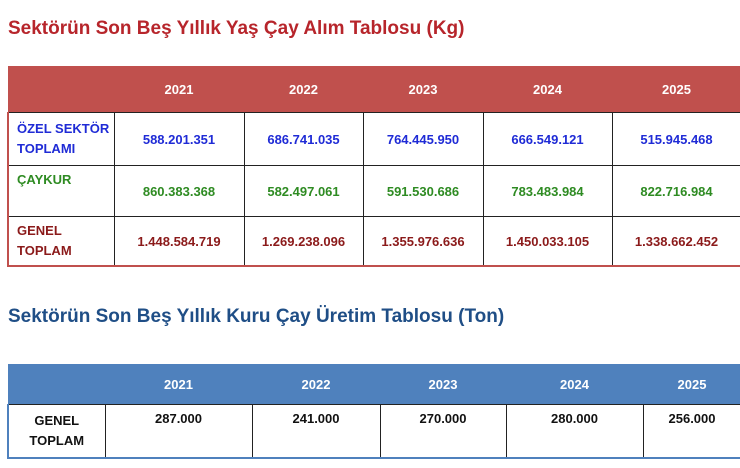 The height and width of the screenshot is (468, 740). Describe the element at coordinates (63, 128) in the screenshot. I see `row-label-line1: ÖZEL SEKTÖR` at that location.